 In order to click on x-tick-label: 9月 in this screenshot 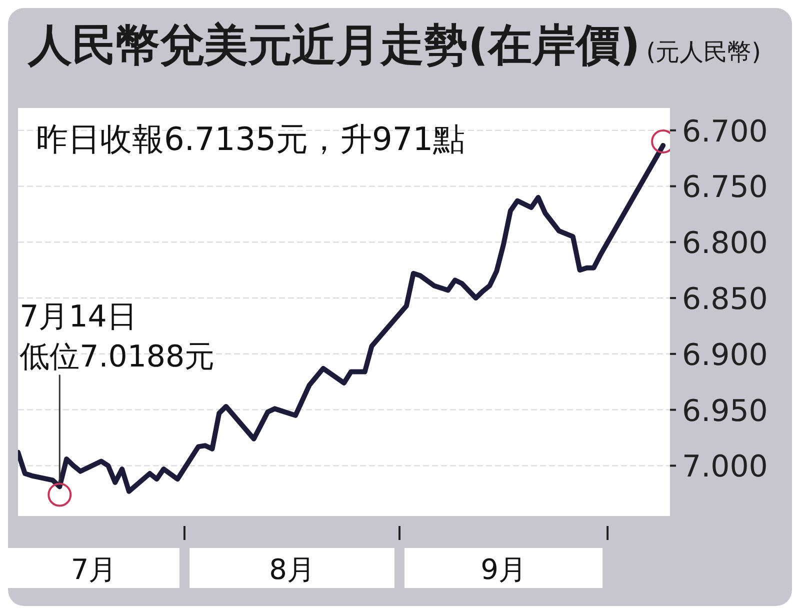, I will do `click(503, 569)`.